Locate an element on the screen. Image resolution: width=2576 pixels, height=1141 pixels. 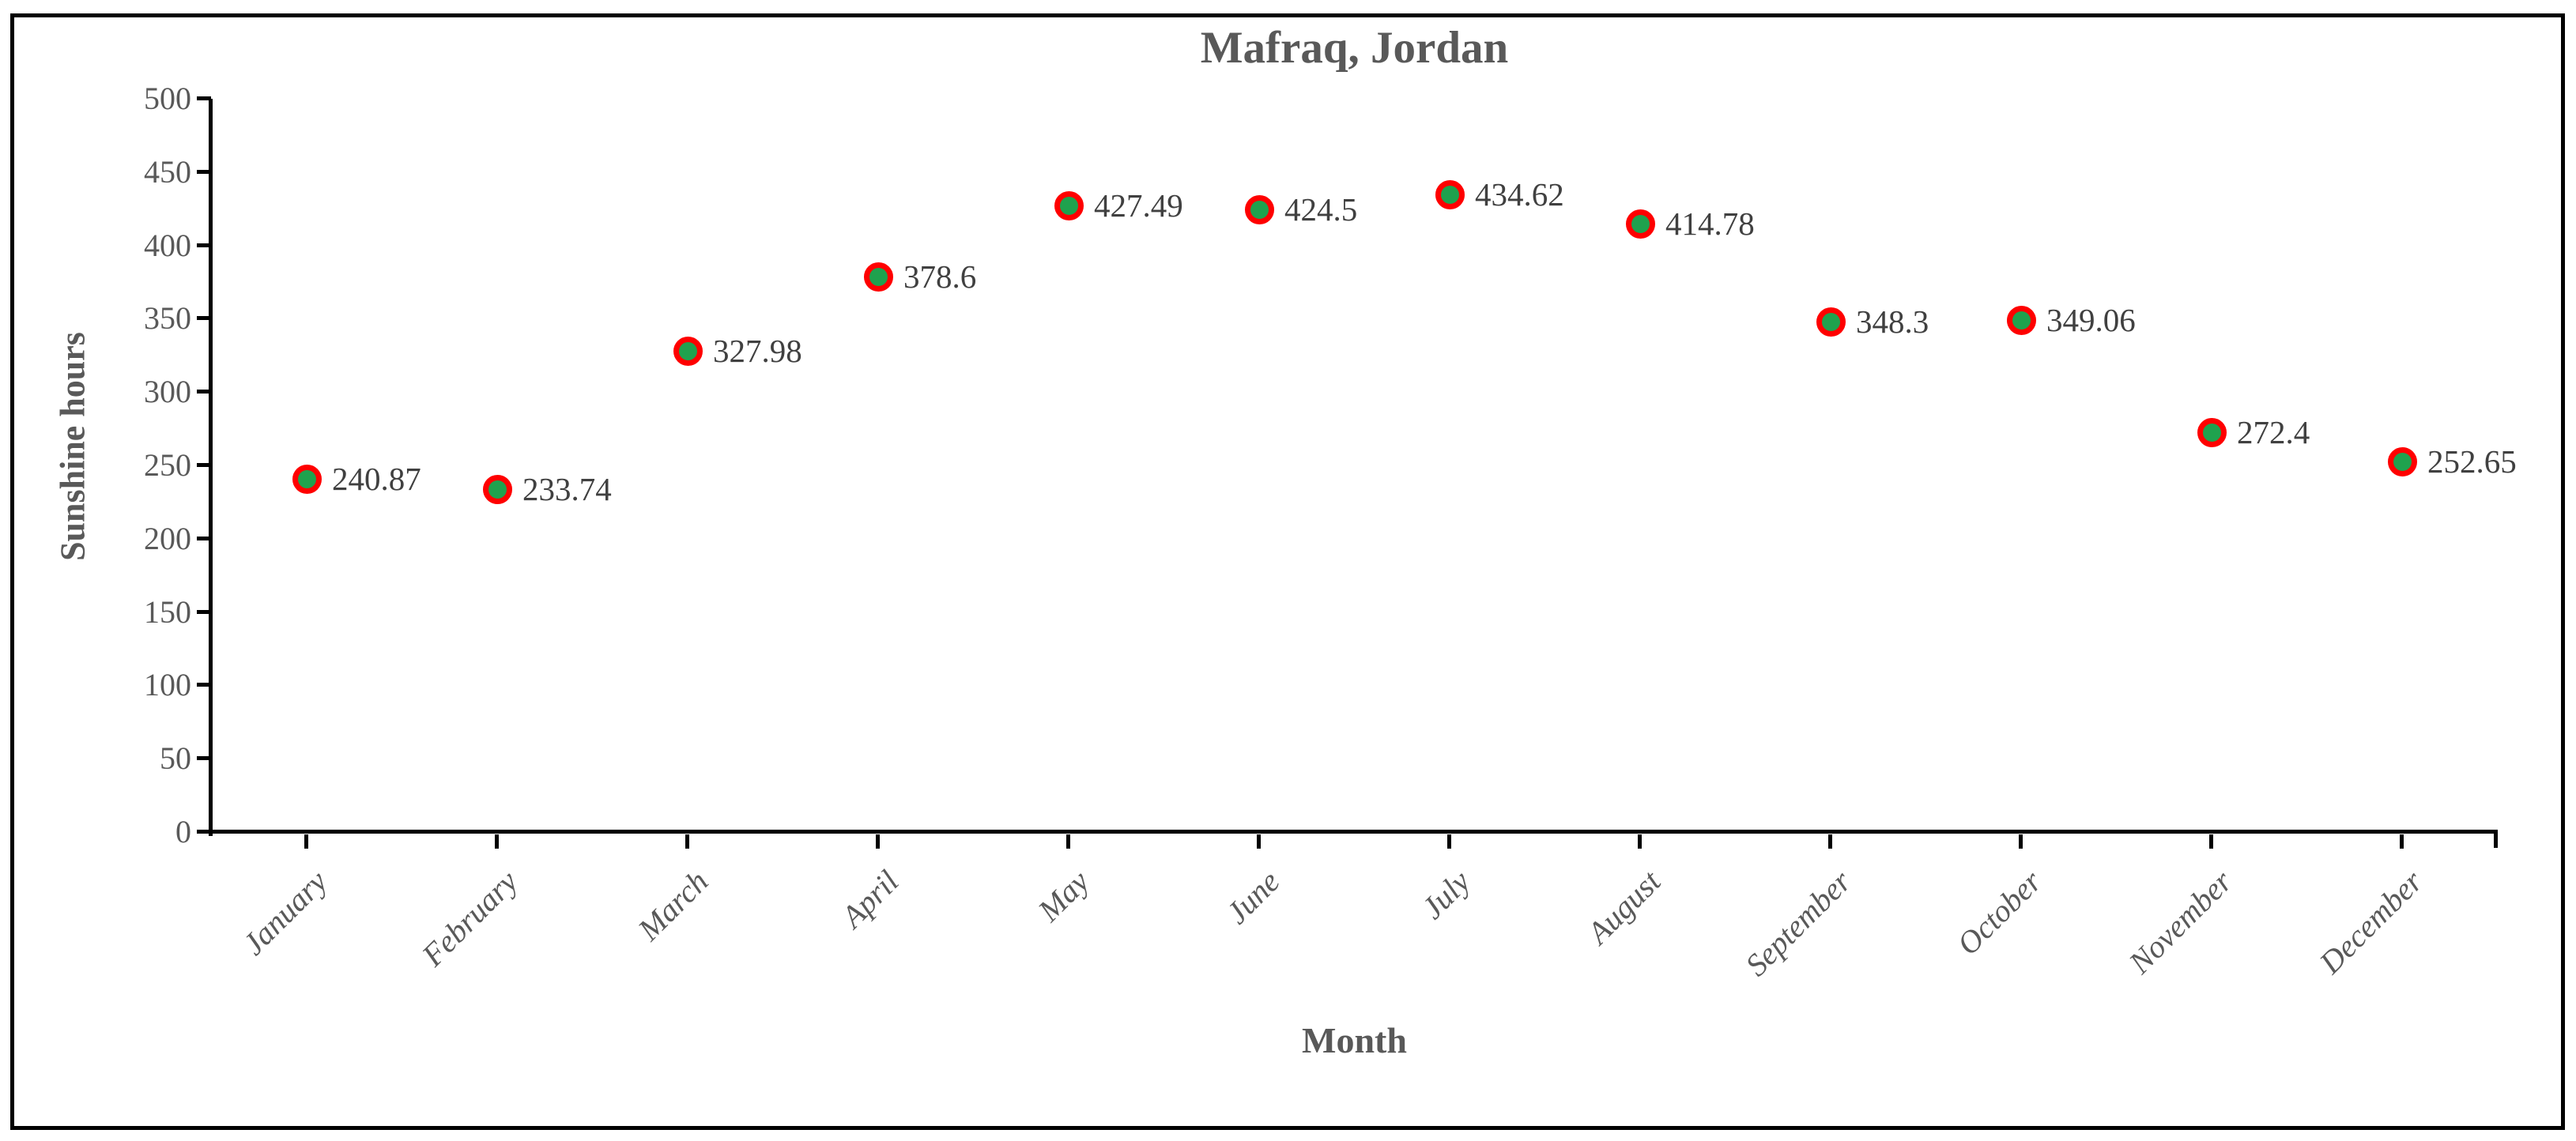
data-point-label: 348.3 is located at coordinates (1892, 321).